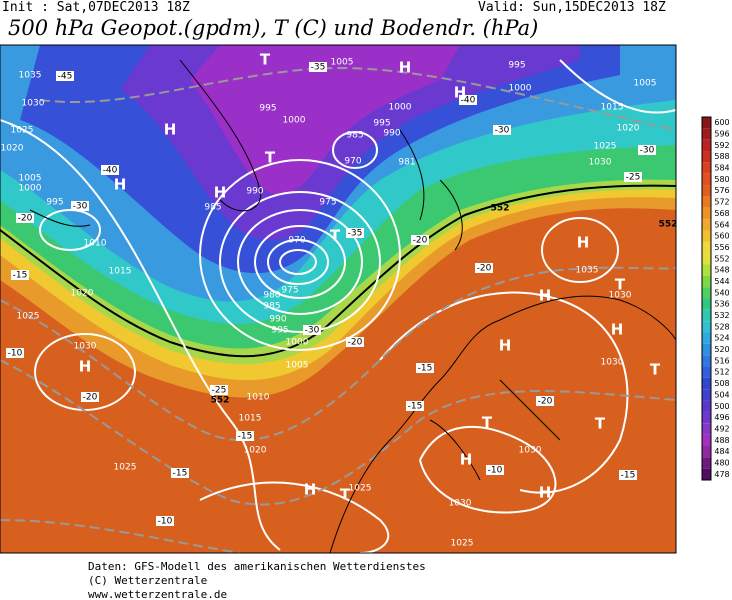 The image size is (732, 600). I want to click on isobar-label: 1015, so click(250, 419).